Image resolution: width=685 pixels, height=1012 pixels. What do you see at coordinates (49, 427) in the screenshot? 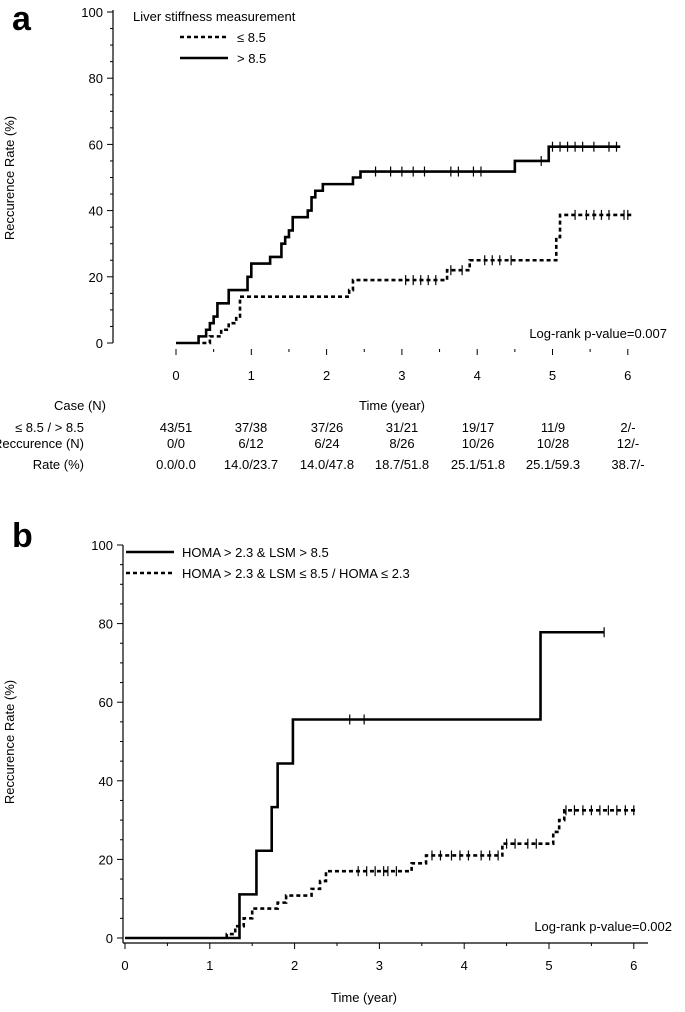
I see `risk-table-row-label-cases: ≤ 8.5 / > 8.5` at bounding box center [49, 427].